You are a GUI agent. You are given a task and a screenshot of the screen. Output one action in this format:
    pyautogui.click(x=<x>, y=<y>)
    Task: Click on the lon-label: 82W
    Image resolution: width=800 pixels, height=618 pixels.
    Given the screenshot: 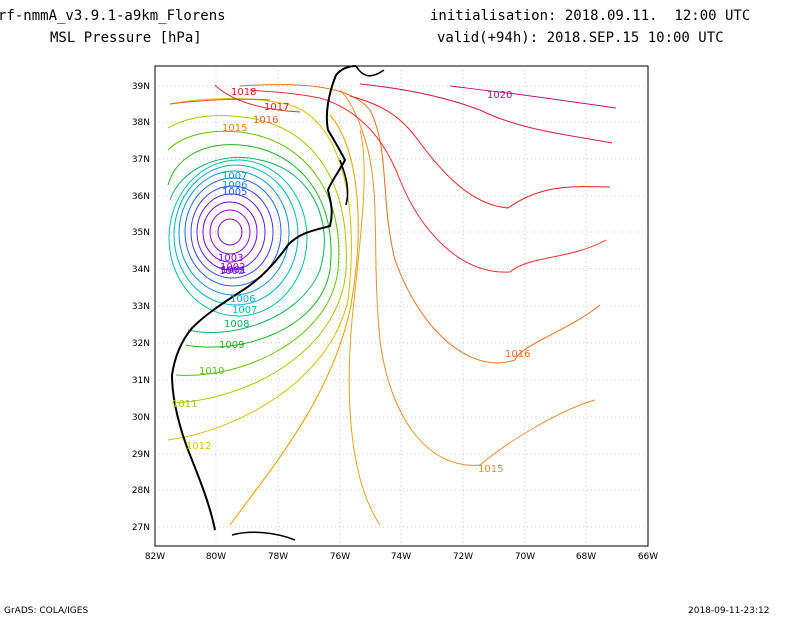 What is the action you would take?
    pyautogui.click(x=155, y=557)
    